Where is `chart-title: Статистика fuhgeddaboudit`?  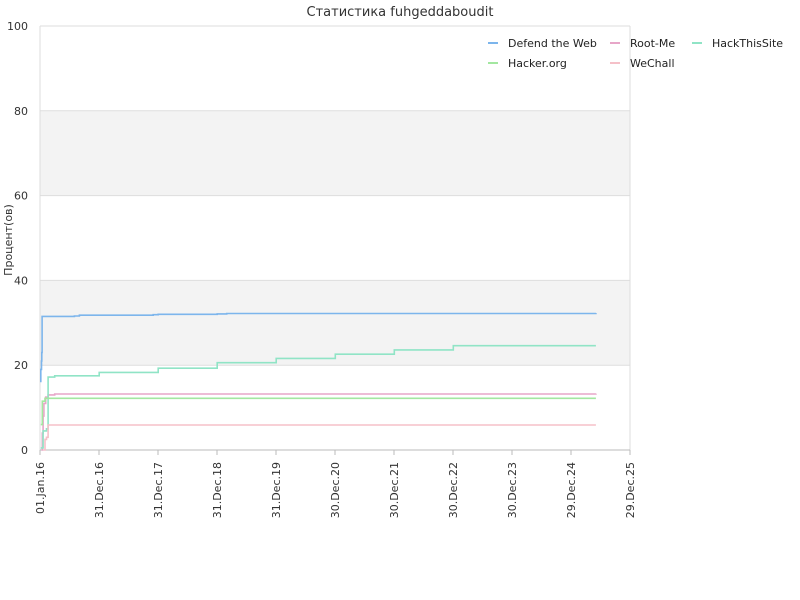 chart-title: Статистика fuhgeddaboudit is located at coordinates (400, 12).